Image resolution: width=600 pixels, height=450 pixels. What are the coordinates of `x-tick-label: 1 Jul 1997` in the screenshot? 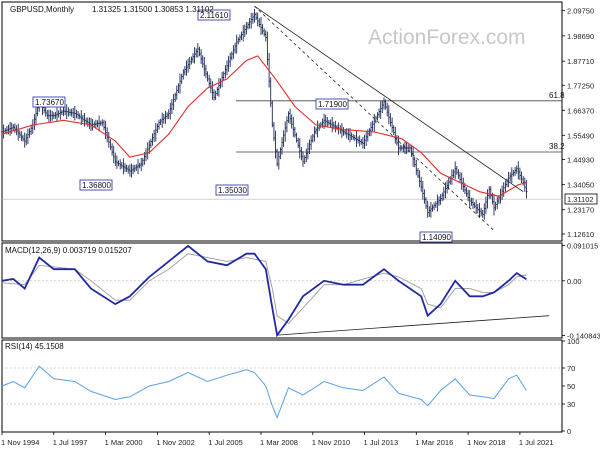 It's located at (70, 442).